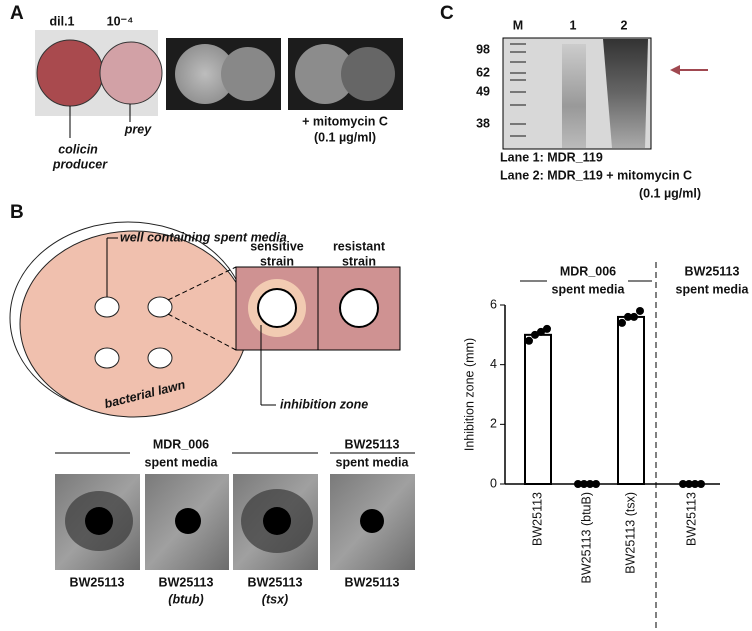  What do you see at coordinates (596, 175) in the screenshot?
I see `legend: Lane 2: MDR_119 + mitomycin C` at bounding box center [596, 175].